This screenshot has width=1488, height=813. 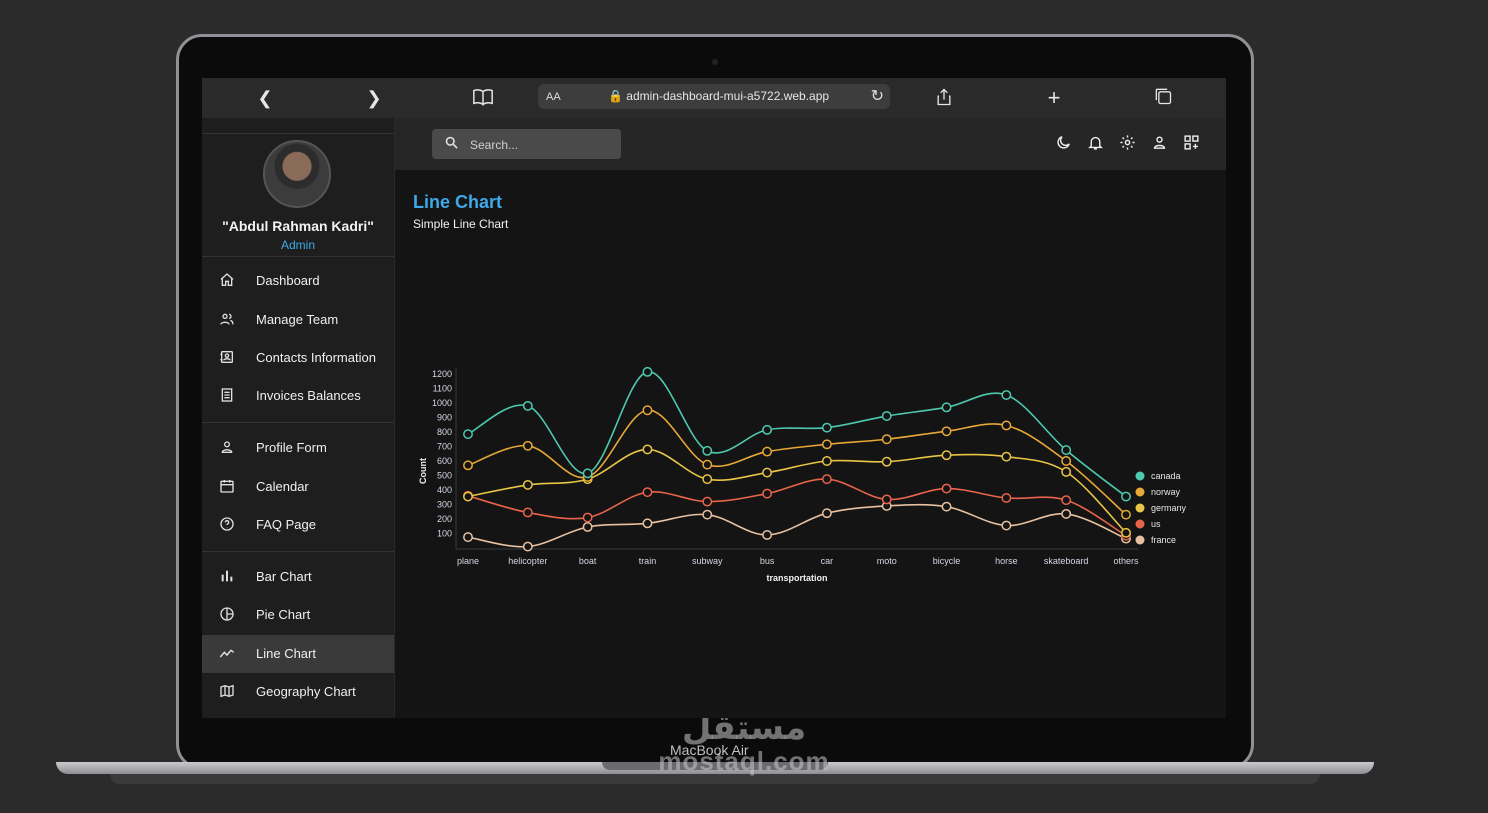 I want to click on sidebar-item-label: Calendar, so click(x=282, y=486).